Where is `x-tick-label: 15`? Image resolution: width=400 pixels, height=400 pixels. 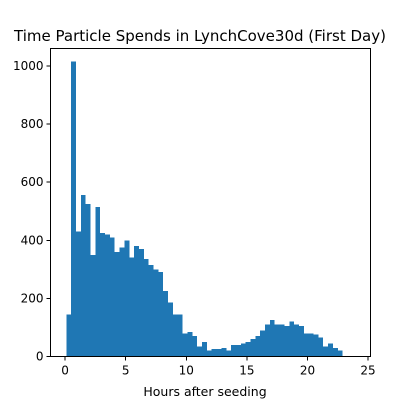 x-tick-label: 15 is located at coordinates (246, 371).